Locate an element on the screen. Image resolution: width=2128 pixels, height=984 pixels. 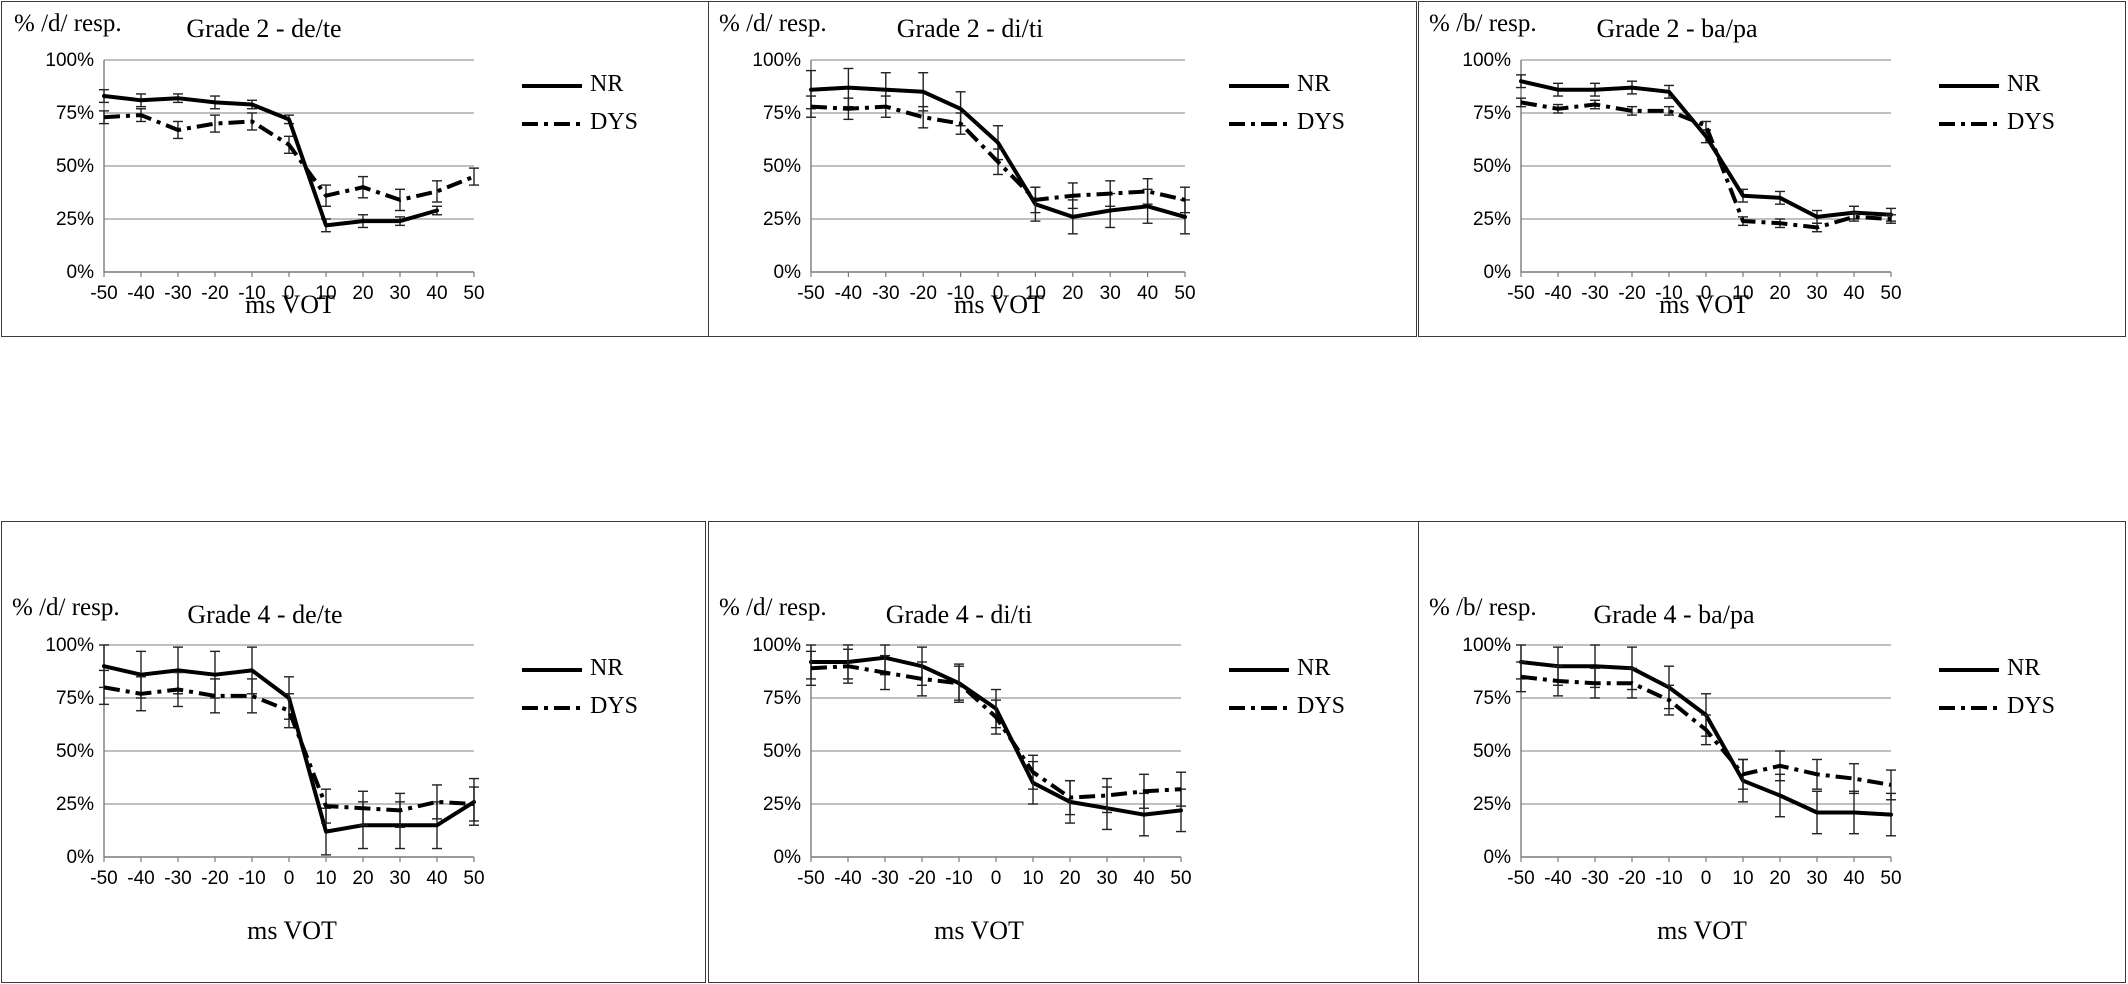
chart-title: Grade 4 - ba/pa is located at coordinates (1674, 614).